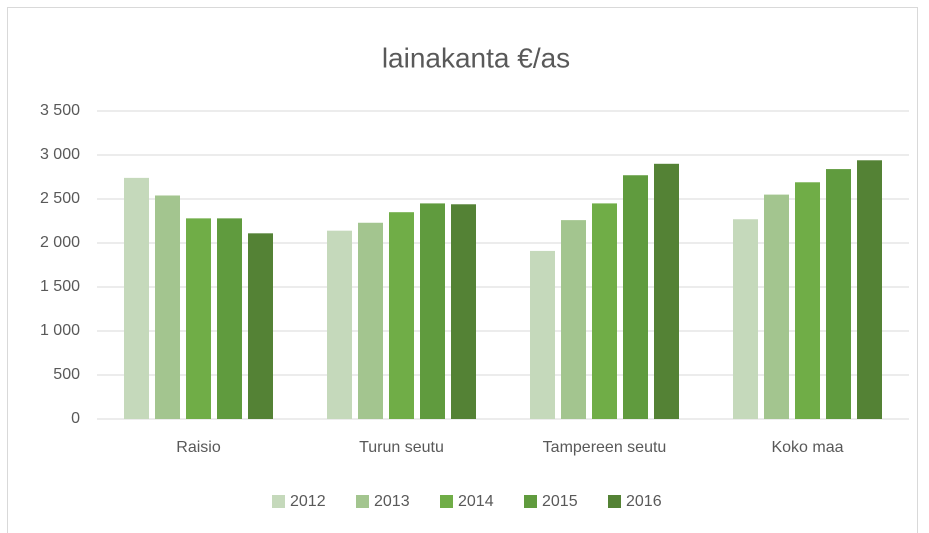  Describe the element at coordinates (605, 447) in the screenshot. I see `x-tick-label: Tampereen seutu` at that location.